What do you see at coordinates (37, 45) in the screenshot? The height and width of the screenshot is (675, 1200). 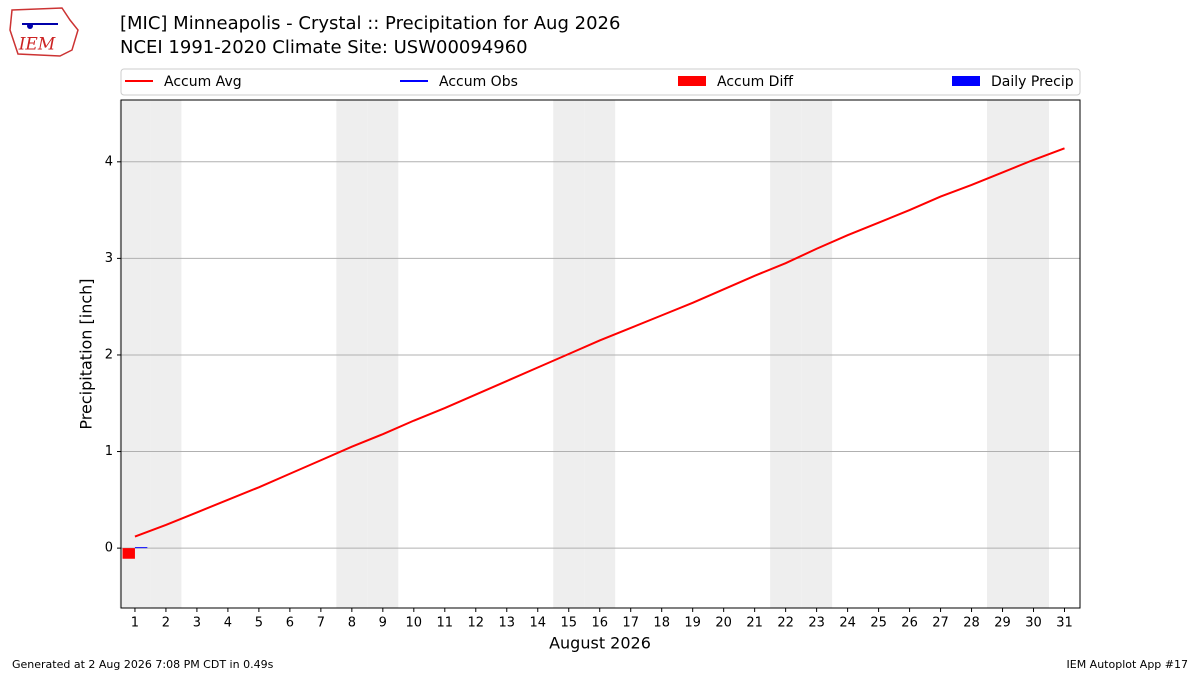 I see `logo-text: IEM` at bounding box center [37, 45].